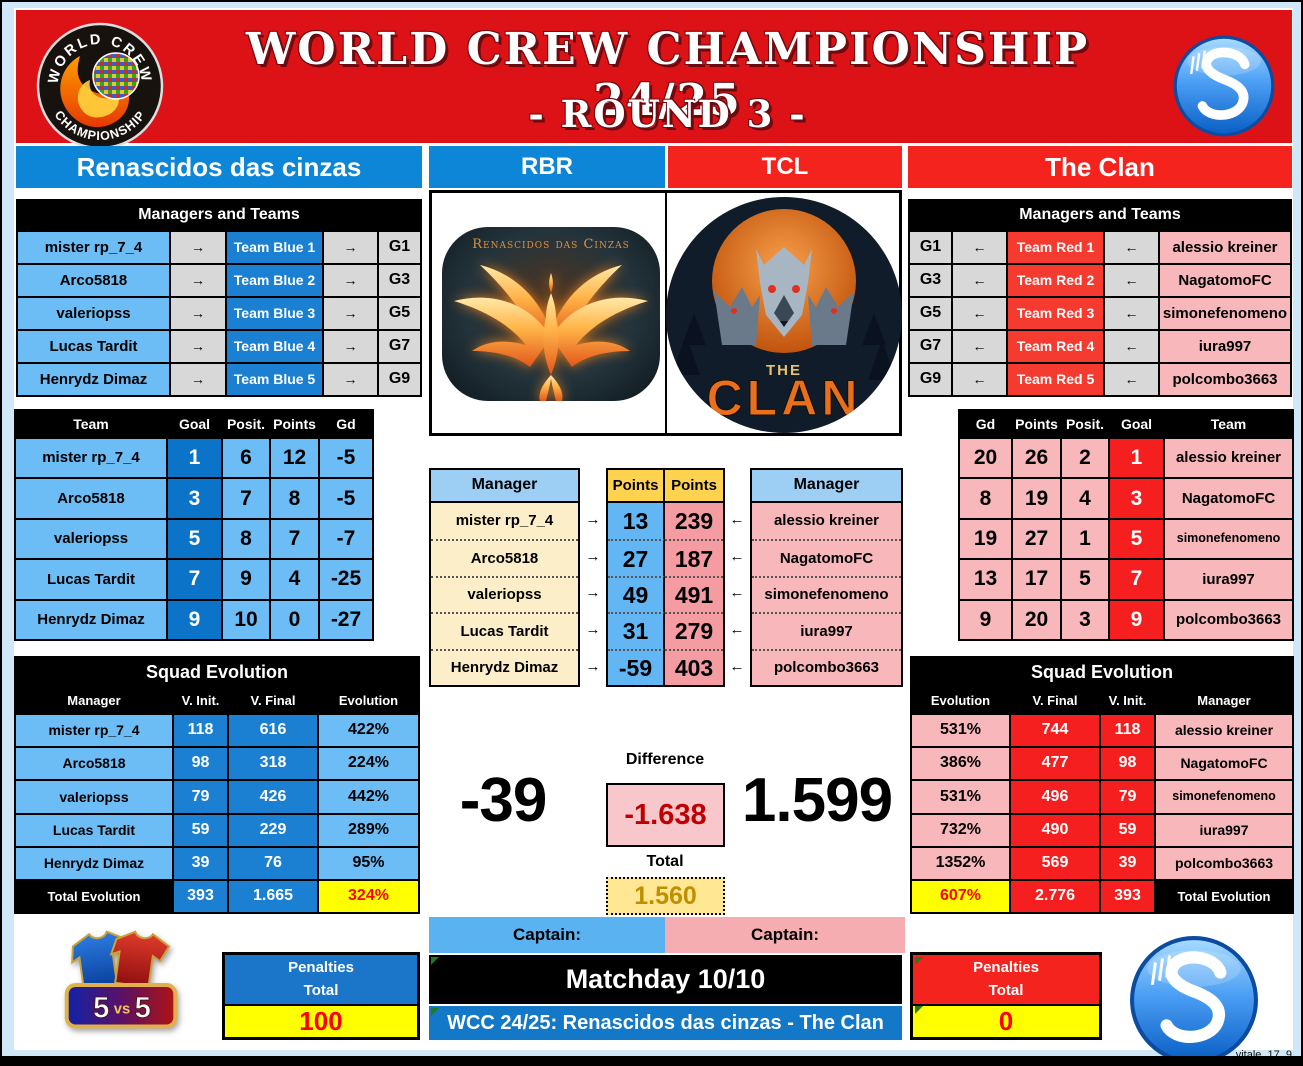  Describe the element at coordinates (930, 346) in the screenshot. I see `group-cell: G7` at that location.